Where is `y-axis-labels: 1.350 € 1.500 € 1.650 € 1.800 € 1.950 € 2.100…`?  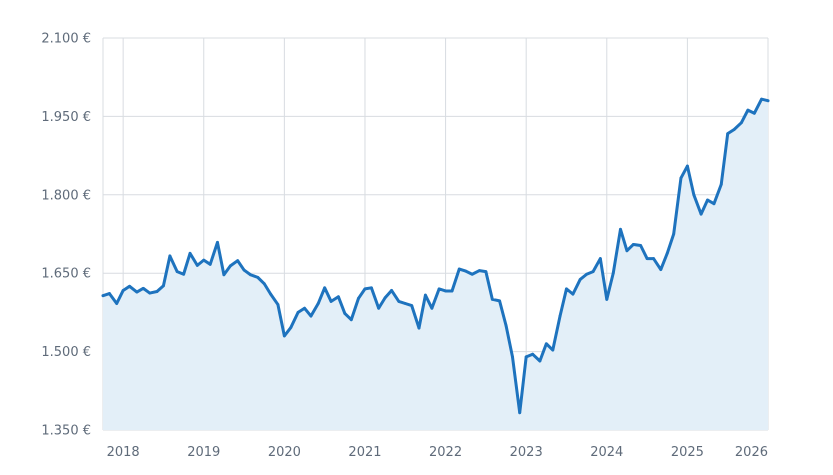 y-axis-labels: 1.350 € 1.500 € 1.650 € 1.800 € 1.950 € 2.100… is located at coordinates (66, 235).